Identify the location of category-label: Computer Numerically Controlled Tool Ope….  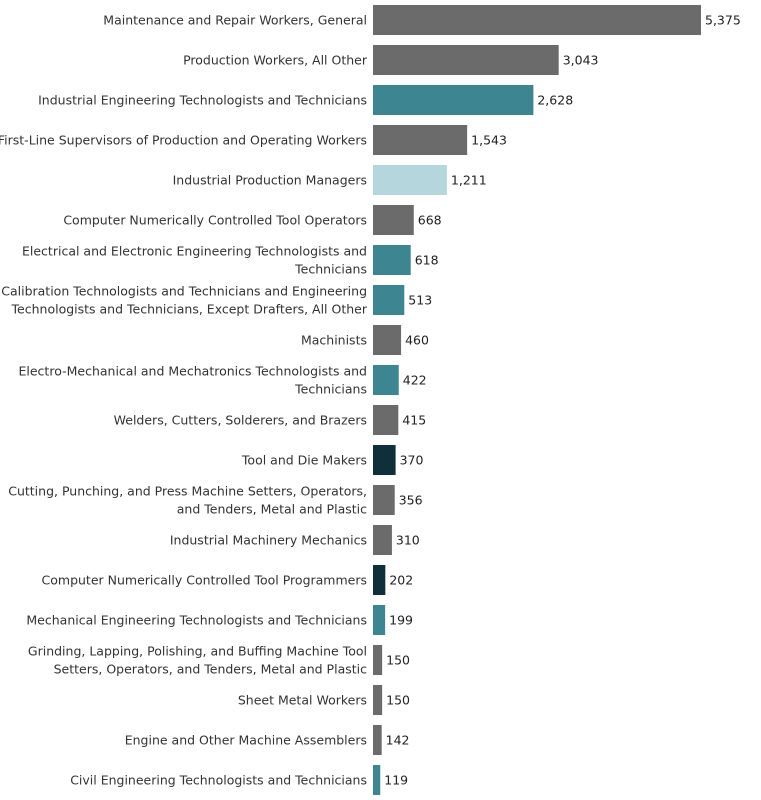
(215, 220).